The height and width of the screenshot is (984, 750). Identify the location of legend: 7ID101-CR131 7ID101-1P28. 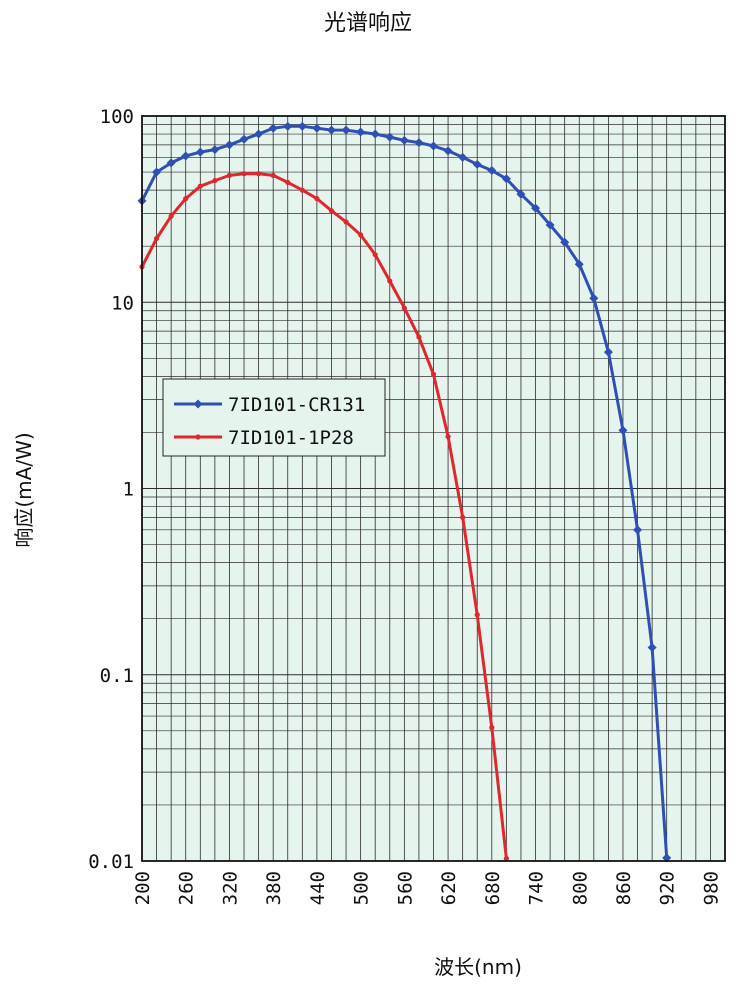
(274, 417).